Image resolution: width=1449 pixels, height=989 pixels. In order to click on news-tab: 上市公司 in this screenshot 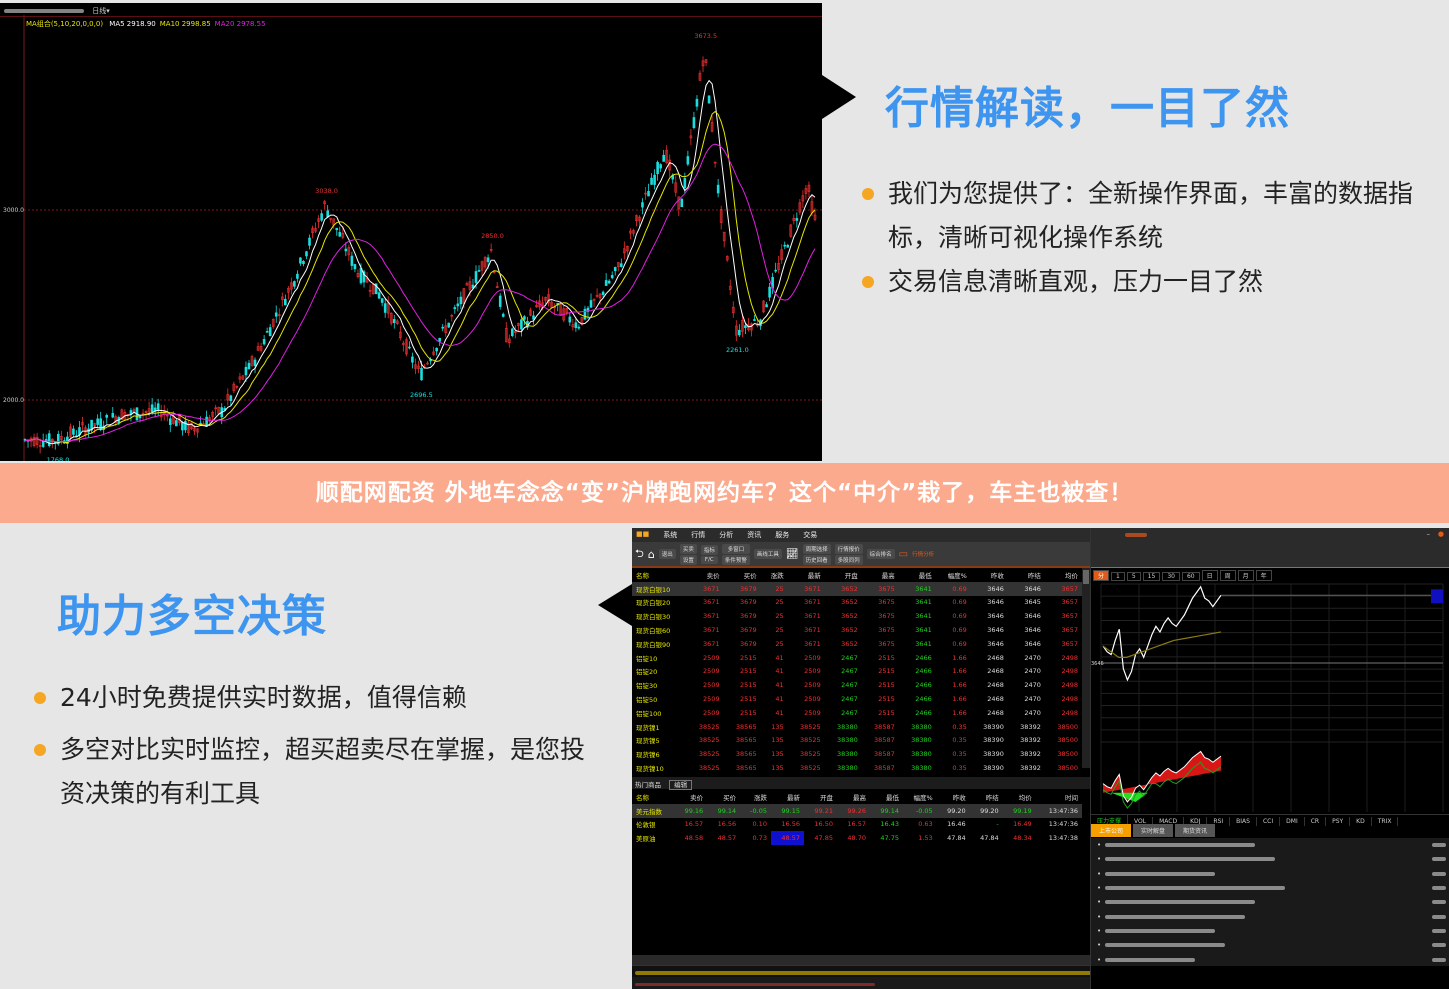, I will do `click(1111, 830)`.